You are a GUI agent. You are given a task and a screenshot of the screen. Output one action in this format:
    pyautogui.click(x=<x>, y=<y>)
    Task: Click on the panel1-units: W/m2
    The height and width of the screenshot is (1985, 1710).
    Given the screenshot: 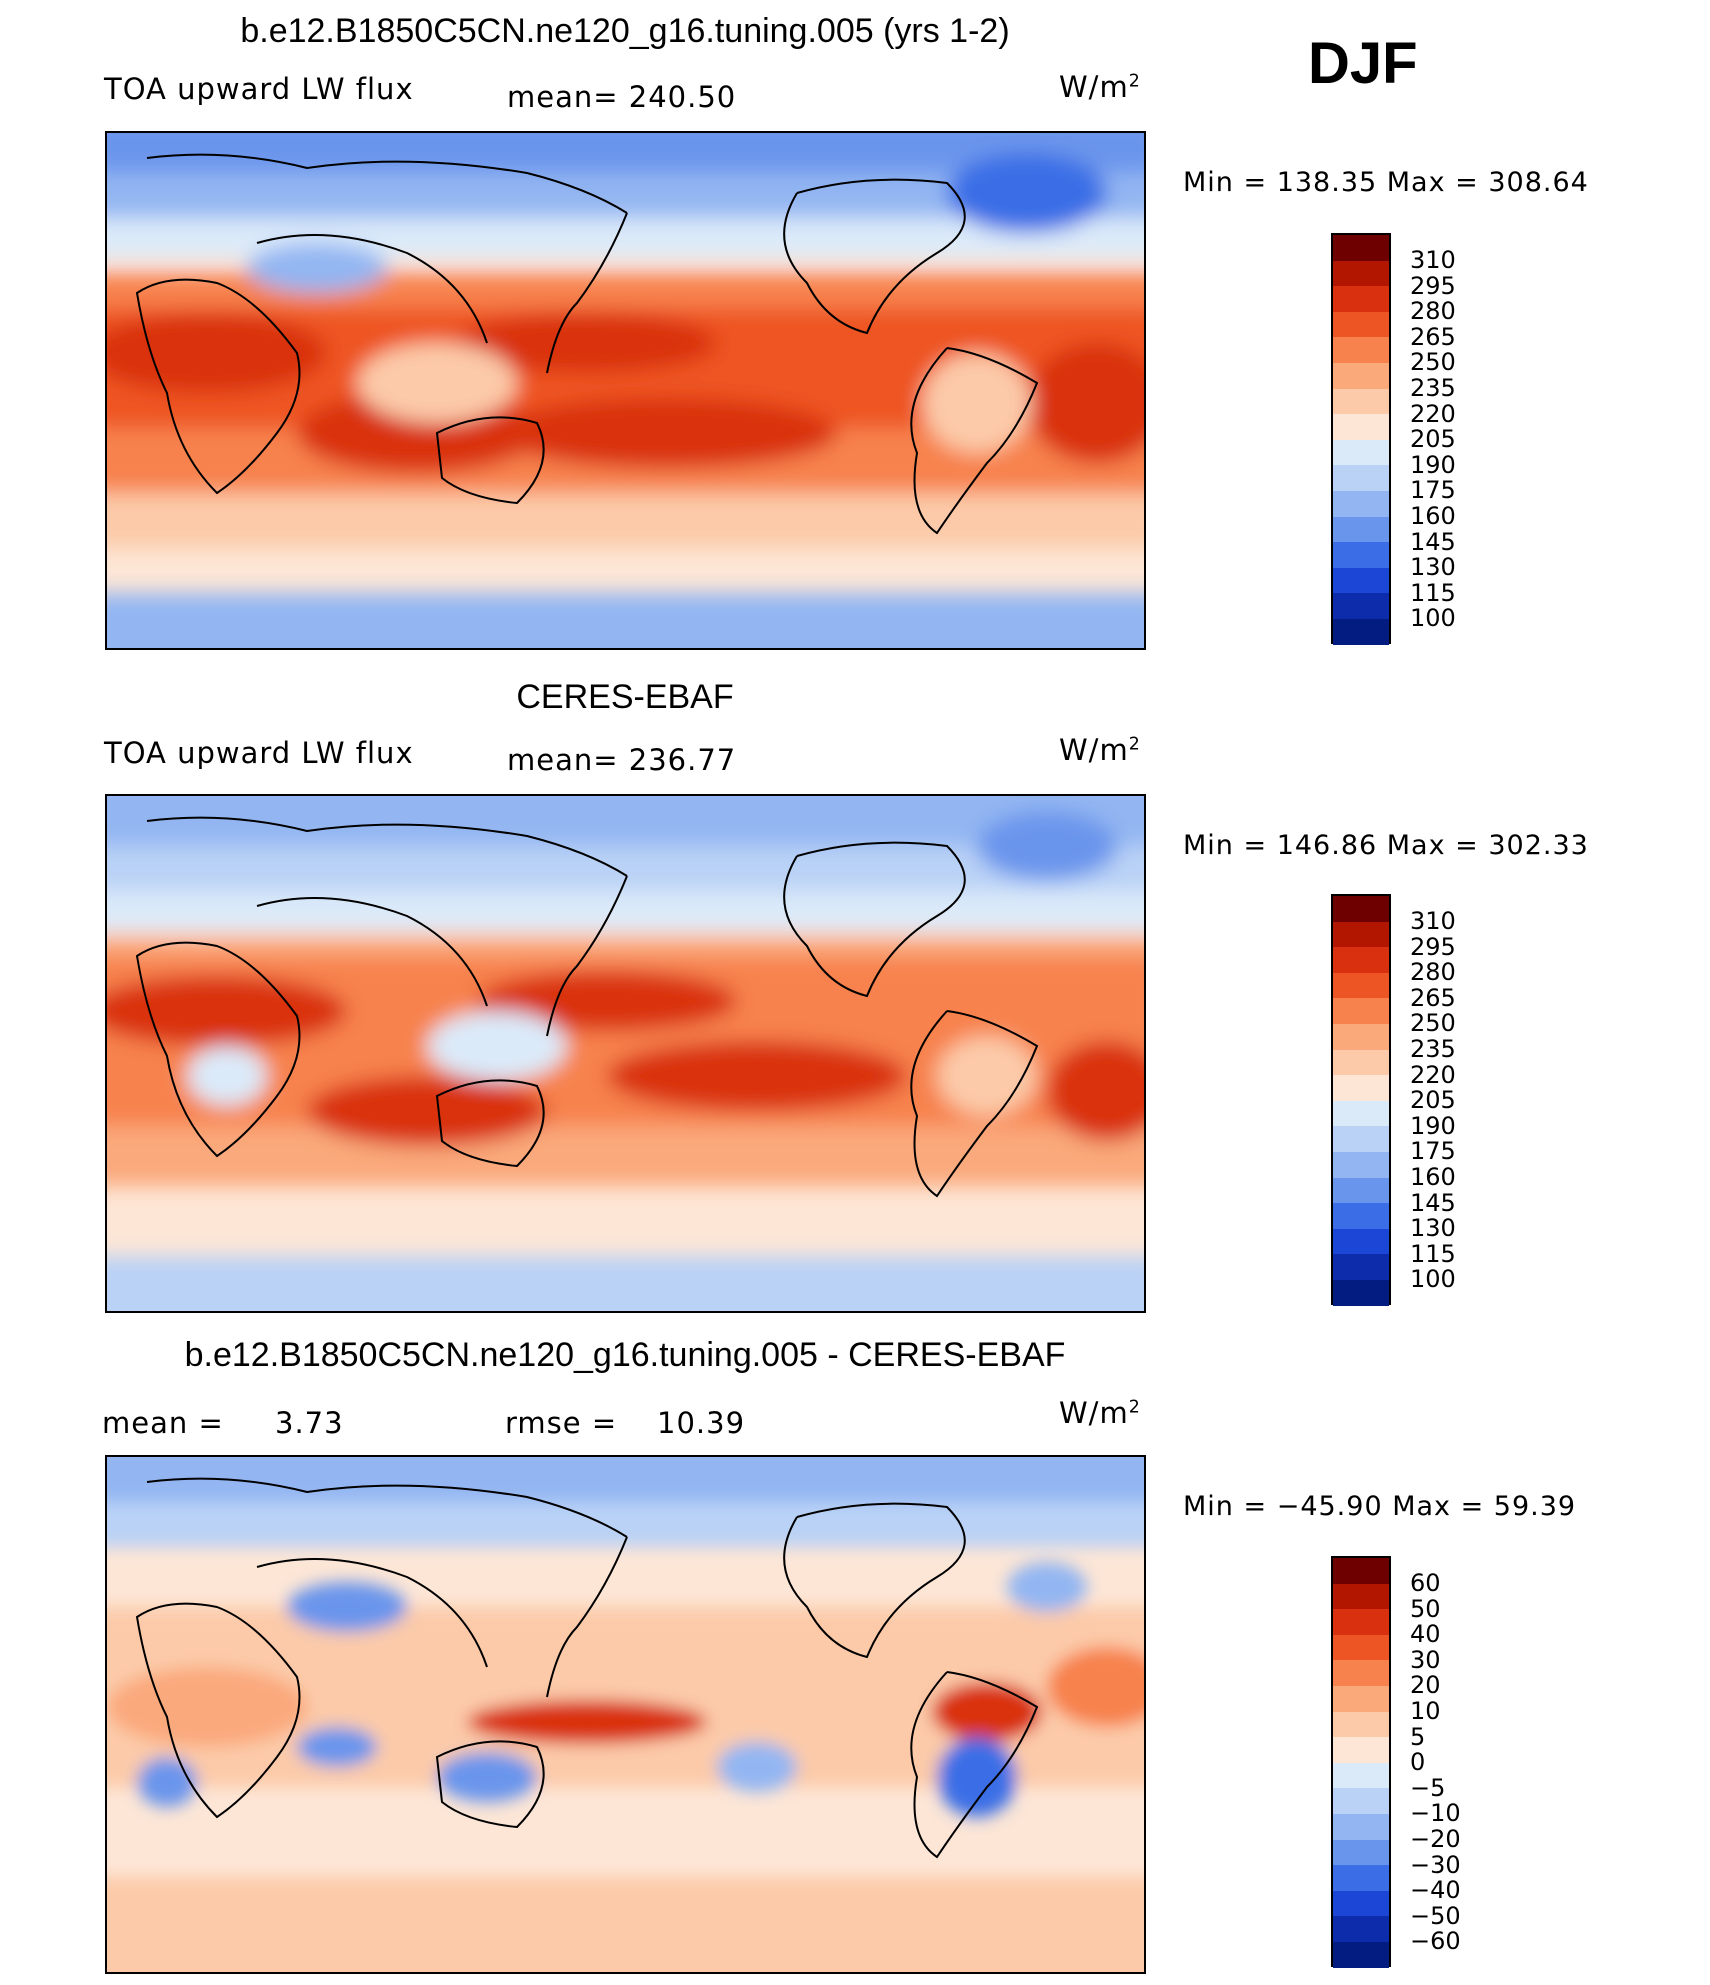 What is the action you would take?
    pyautogui.click(x=1100, y=87)
    